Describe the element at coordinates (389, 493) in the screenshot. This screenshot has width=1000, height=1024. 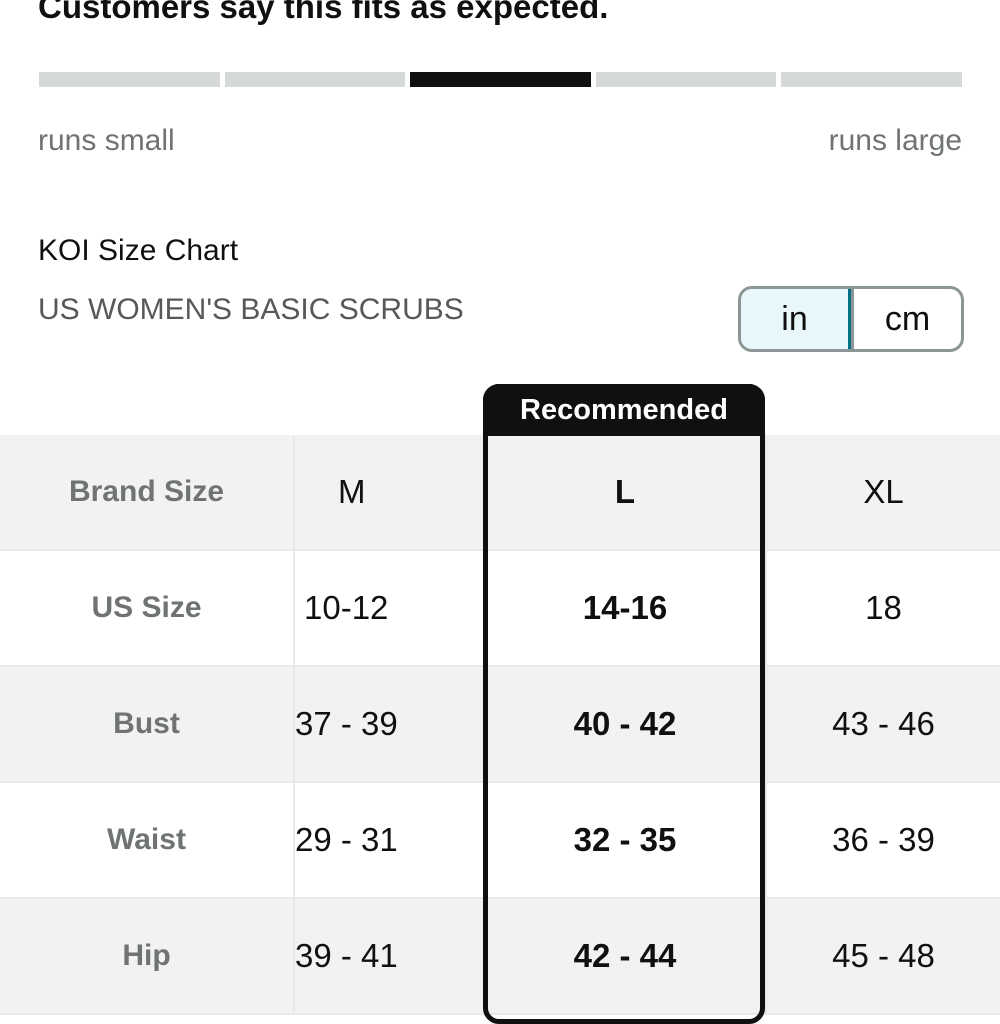
I see `cell-m: M` at that location.